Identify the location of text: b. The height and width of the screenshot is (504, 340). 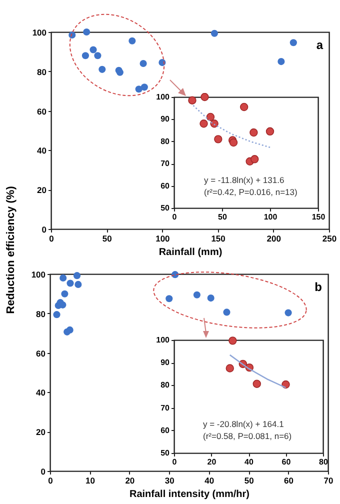
(318, 287).